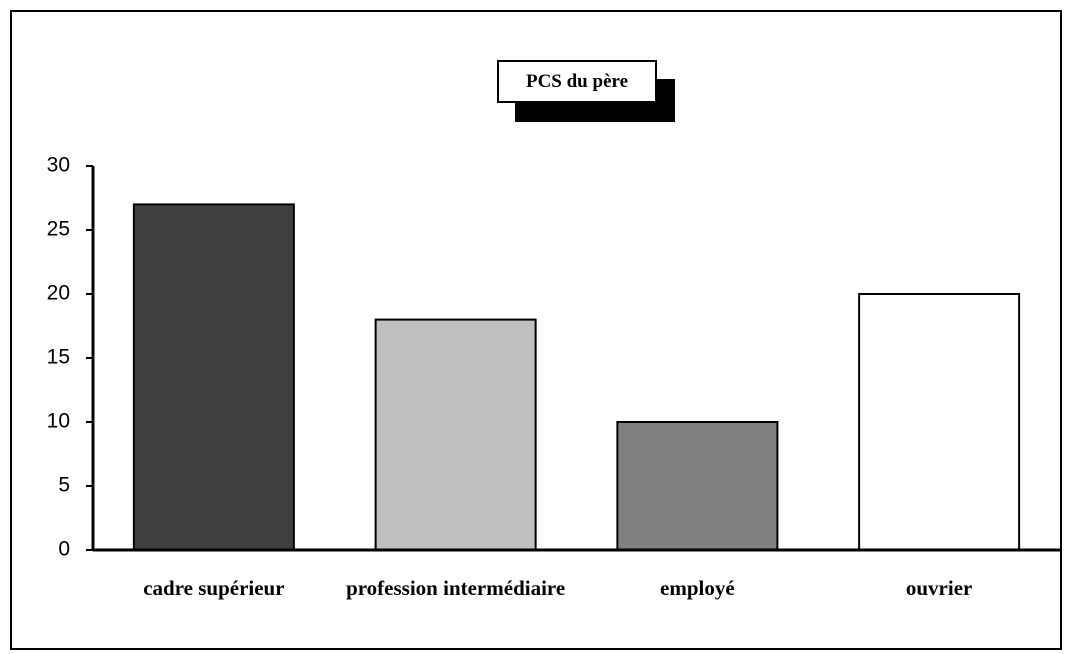 The height and width of the screenshot is (654, 1067). I want to click on chart-title: PCS du père, so click(577, 81).